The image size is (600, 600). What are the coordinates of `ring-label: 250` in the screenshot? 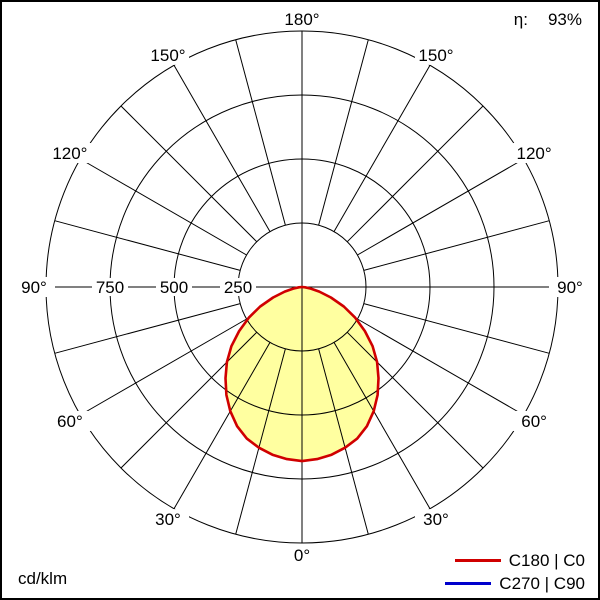 It's located at (238, 287).